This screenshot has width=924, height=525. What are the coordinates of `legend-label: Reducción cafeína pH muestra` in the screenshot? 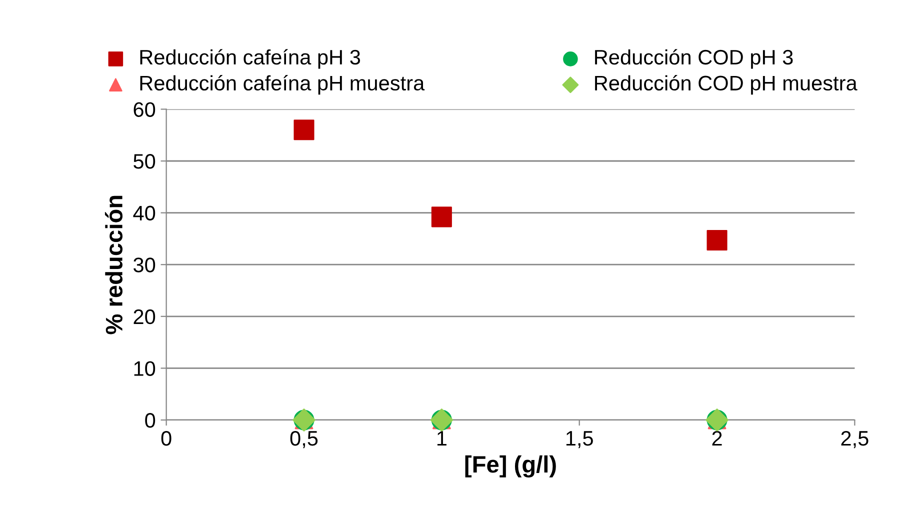 It's located at (282, 84).